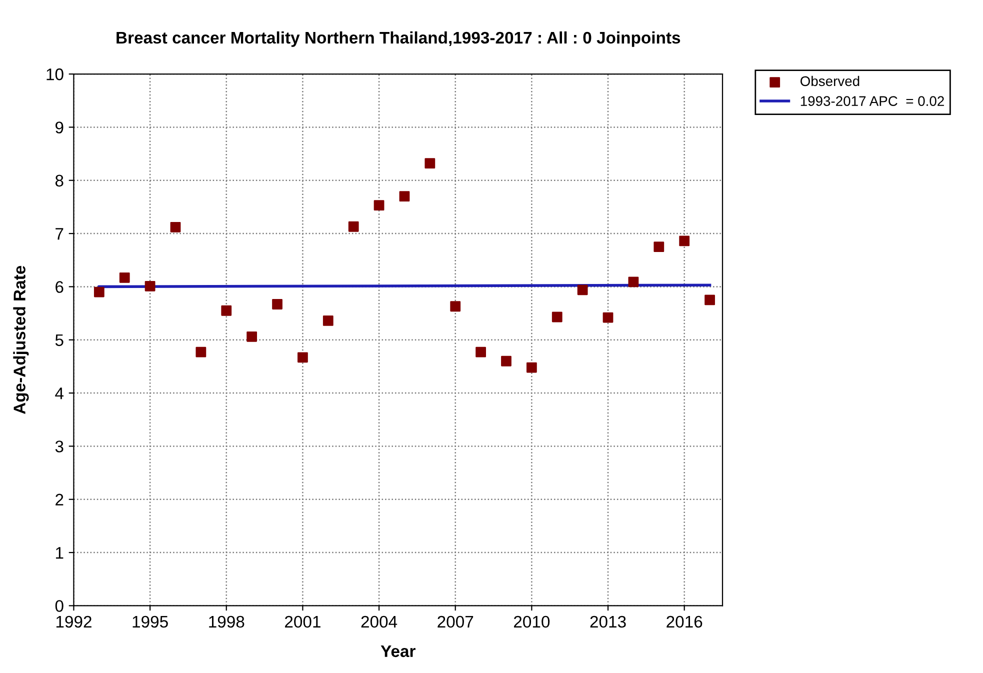 The height and width of the screenshot is (673, 983). I want to click on y-tick-label: 9, so click(60, 128).